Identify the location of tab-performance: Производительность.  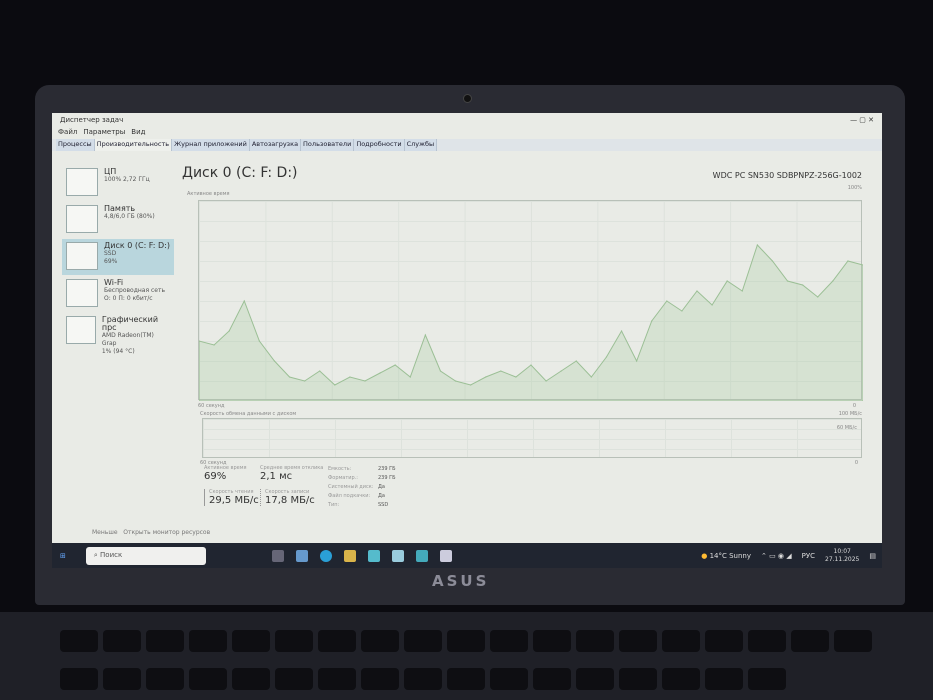
(133, 145).